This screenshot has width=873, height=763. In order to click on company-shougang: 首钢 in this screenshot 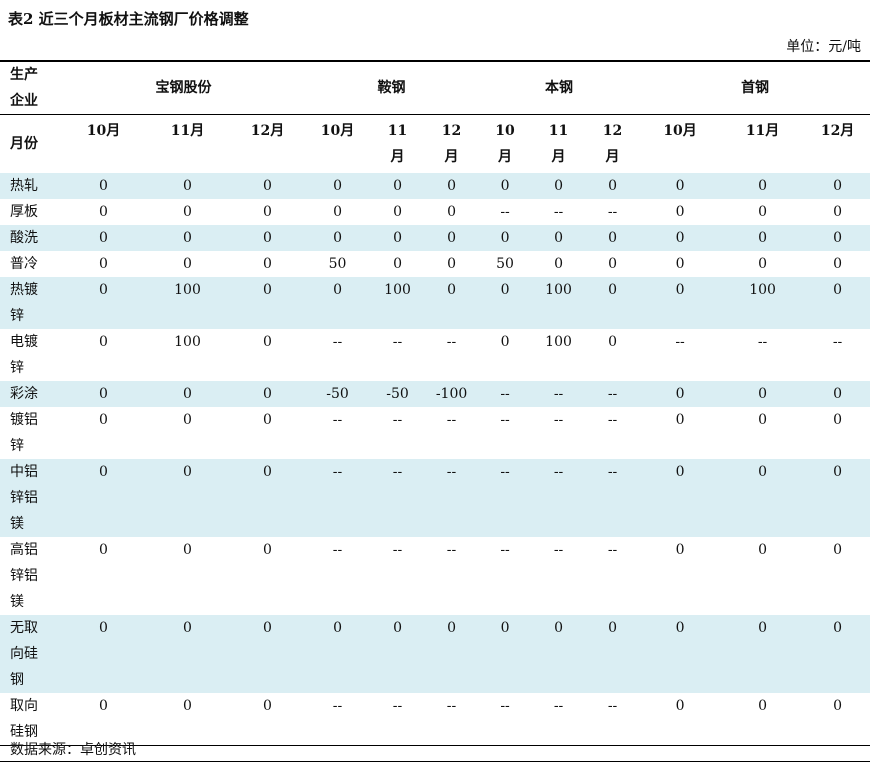, I will do `click(755, 87)`.